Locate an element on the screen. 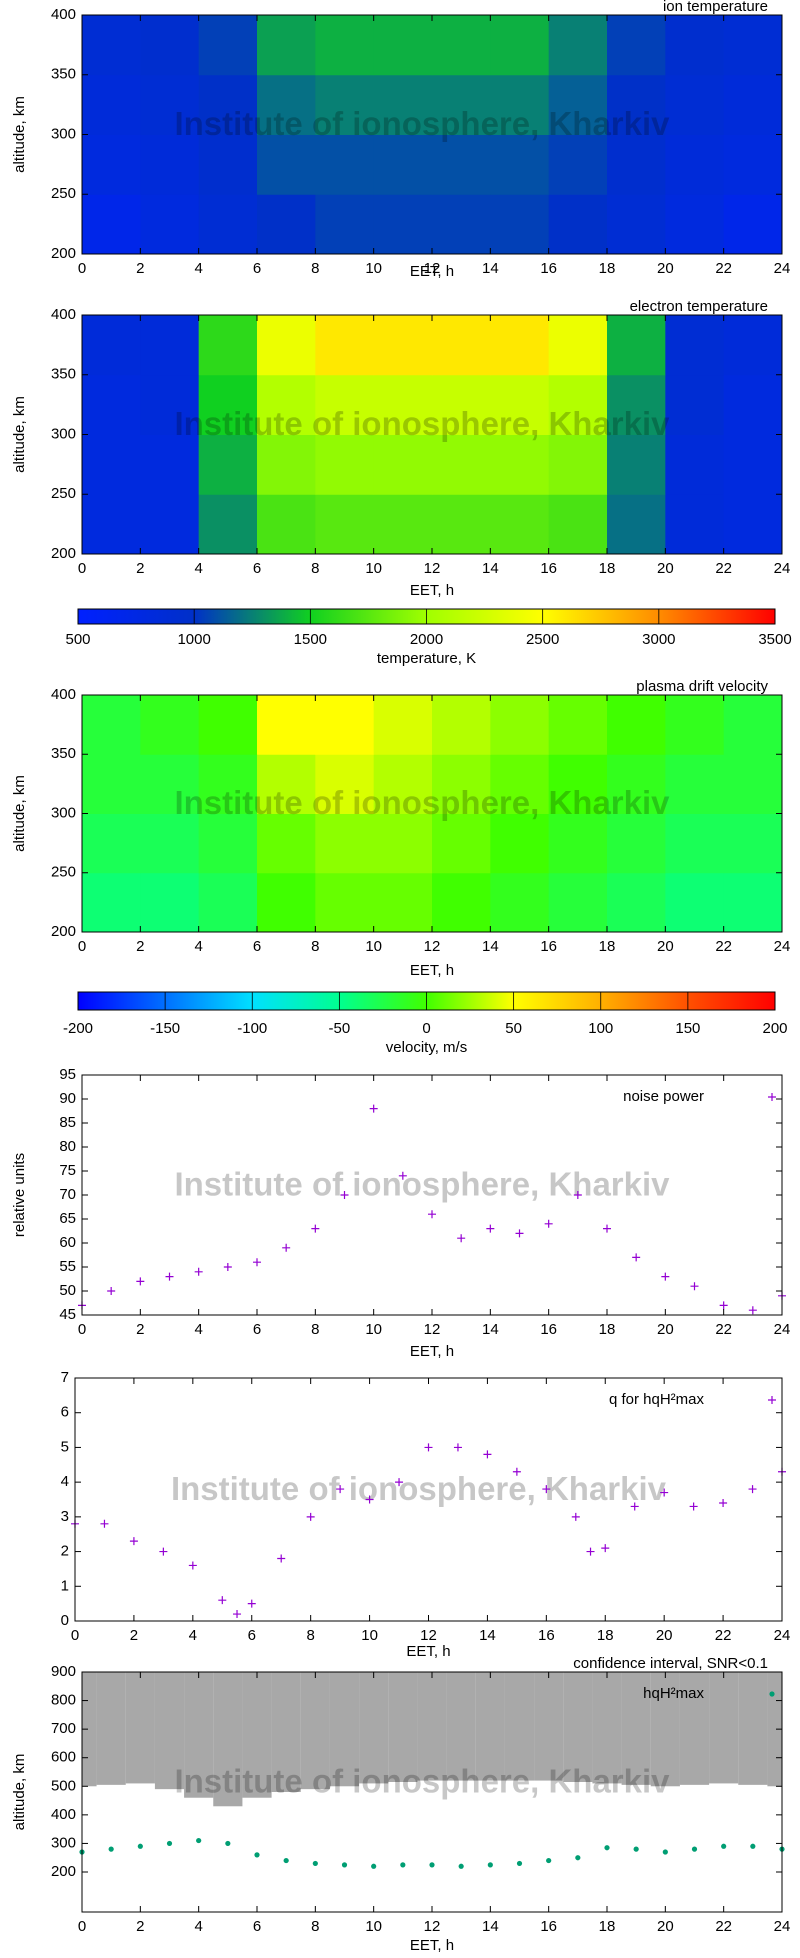 This screenshot has width=800, height=1958. x-tick-label: 12 is located at coordinates (428, 1635).